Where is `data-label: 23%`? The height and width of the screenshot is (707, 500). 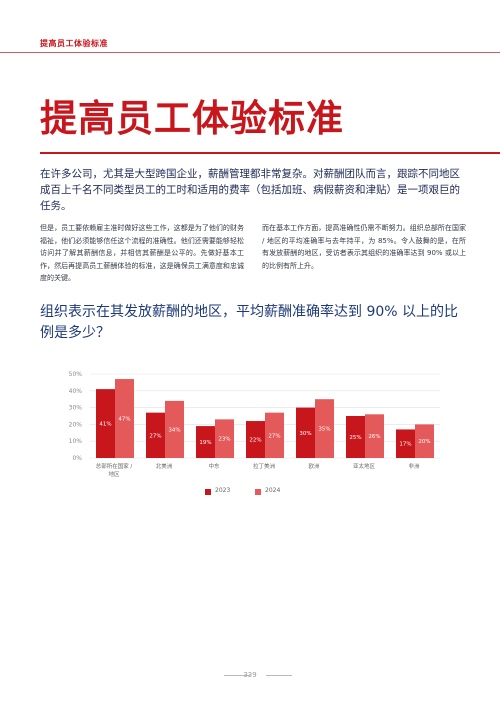 data-label: 23% is located at coordinates (224, 440).